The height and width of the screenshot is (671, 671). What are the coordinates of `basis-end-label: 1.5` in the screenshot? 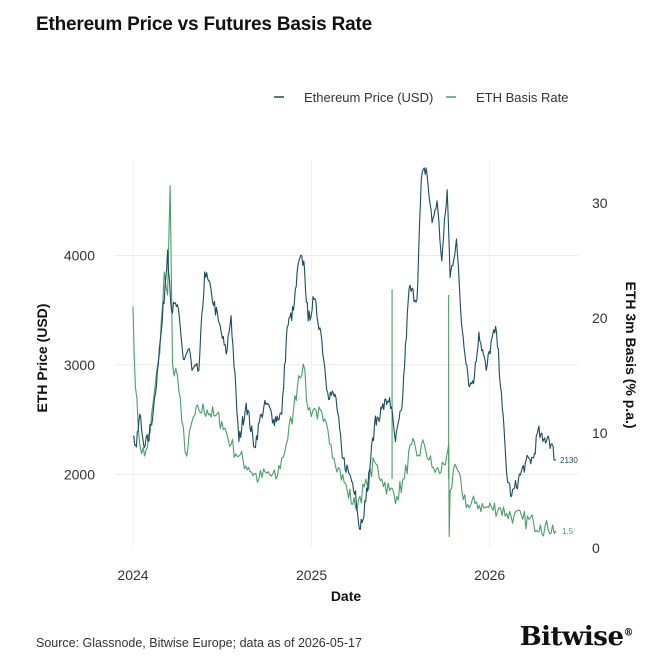 It's located at (568, 531).